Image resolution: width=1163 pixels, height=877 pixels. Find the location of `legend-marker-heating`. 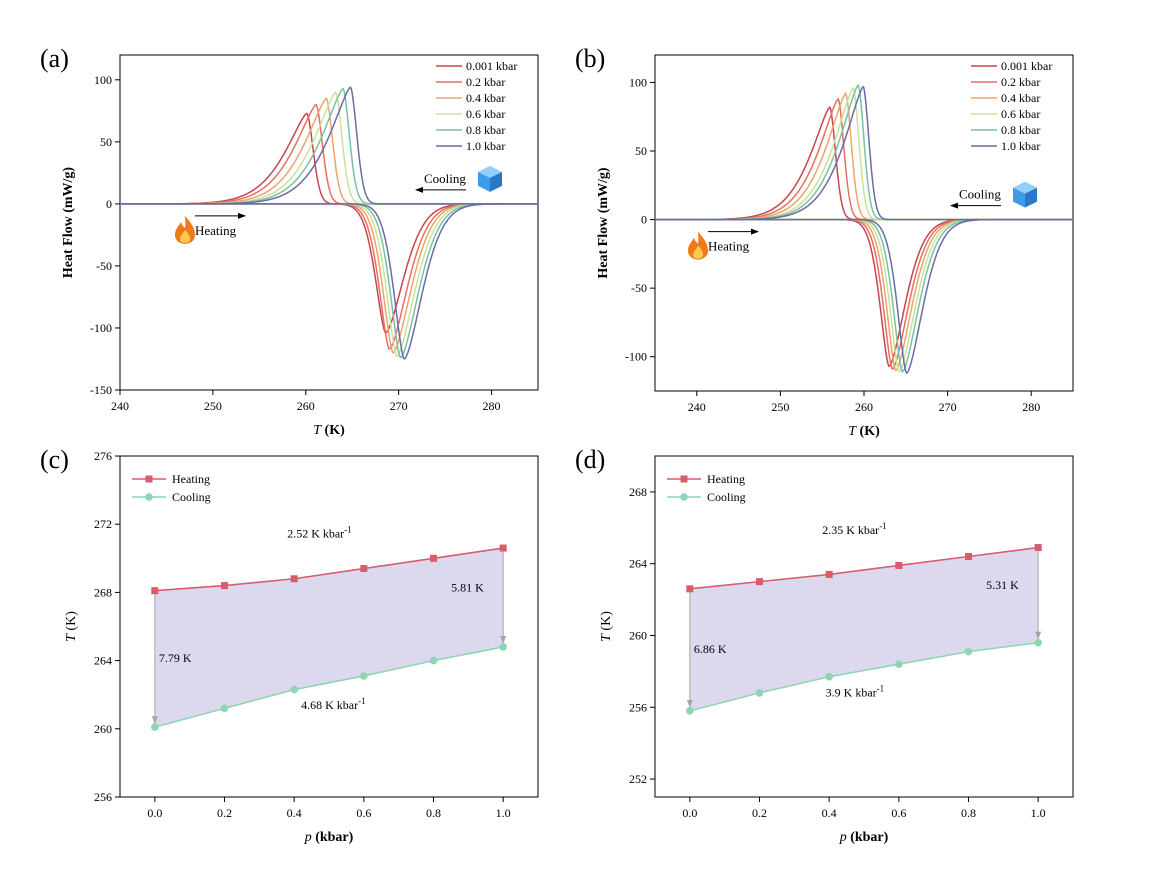

legend-marker-heating is located at coordinates (149, 479).